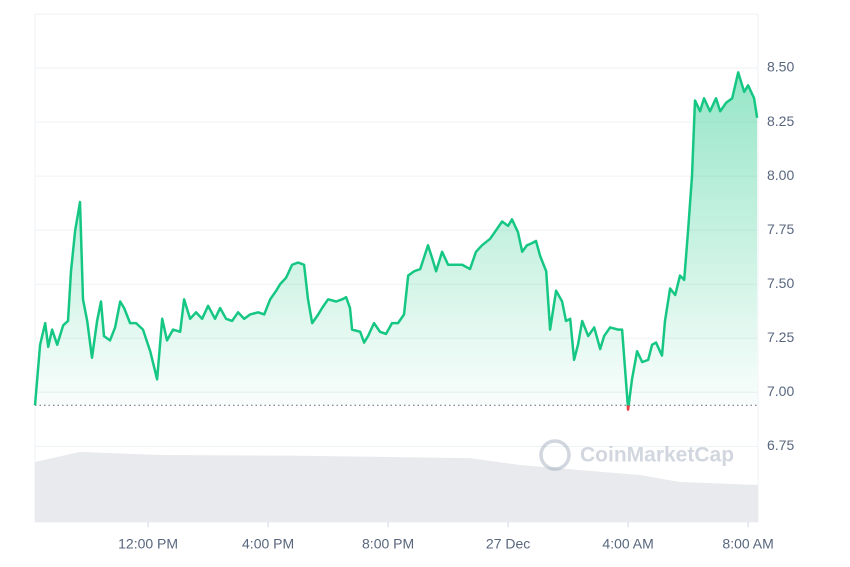 This screenshot has height=567, width=850. I want to click on watermark-text: CoinMarketCap, so click(657, 455).